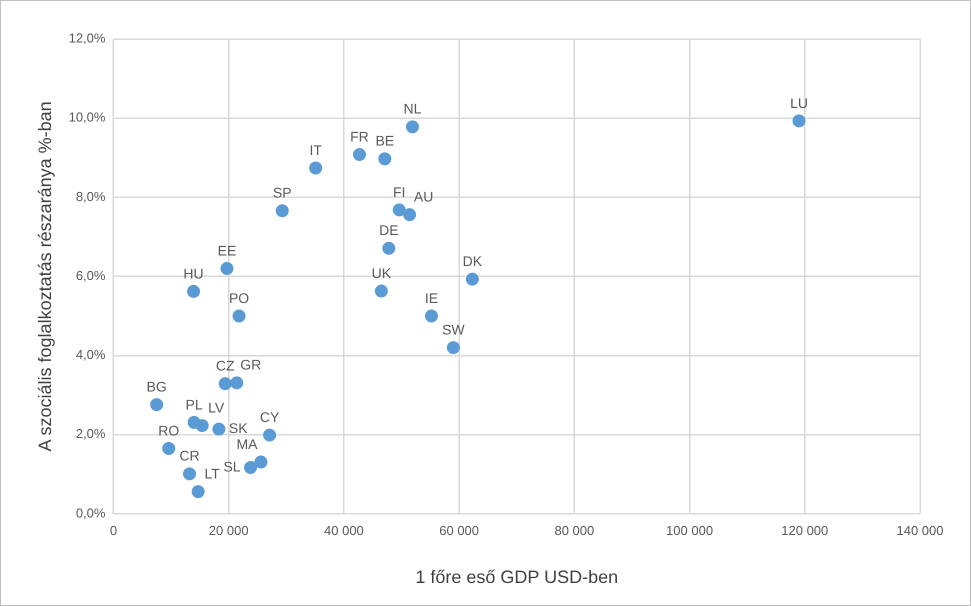  What do you see at coordinates (282, 192) in the screenshot?
I see `annotation: SP` at bounding box center [282, 192].